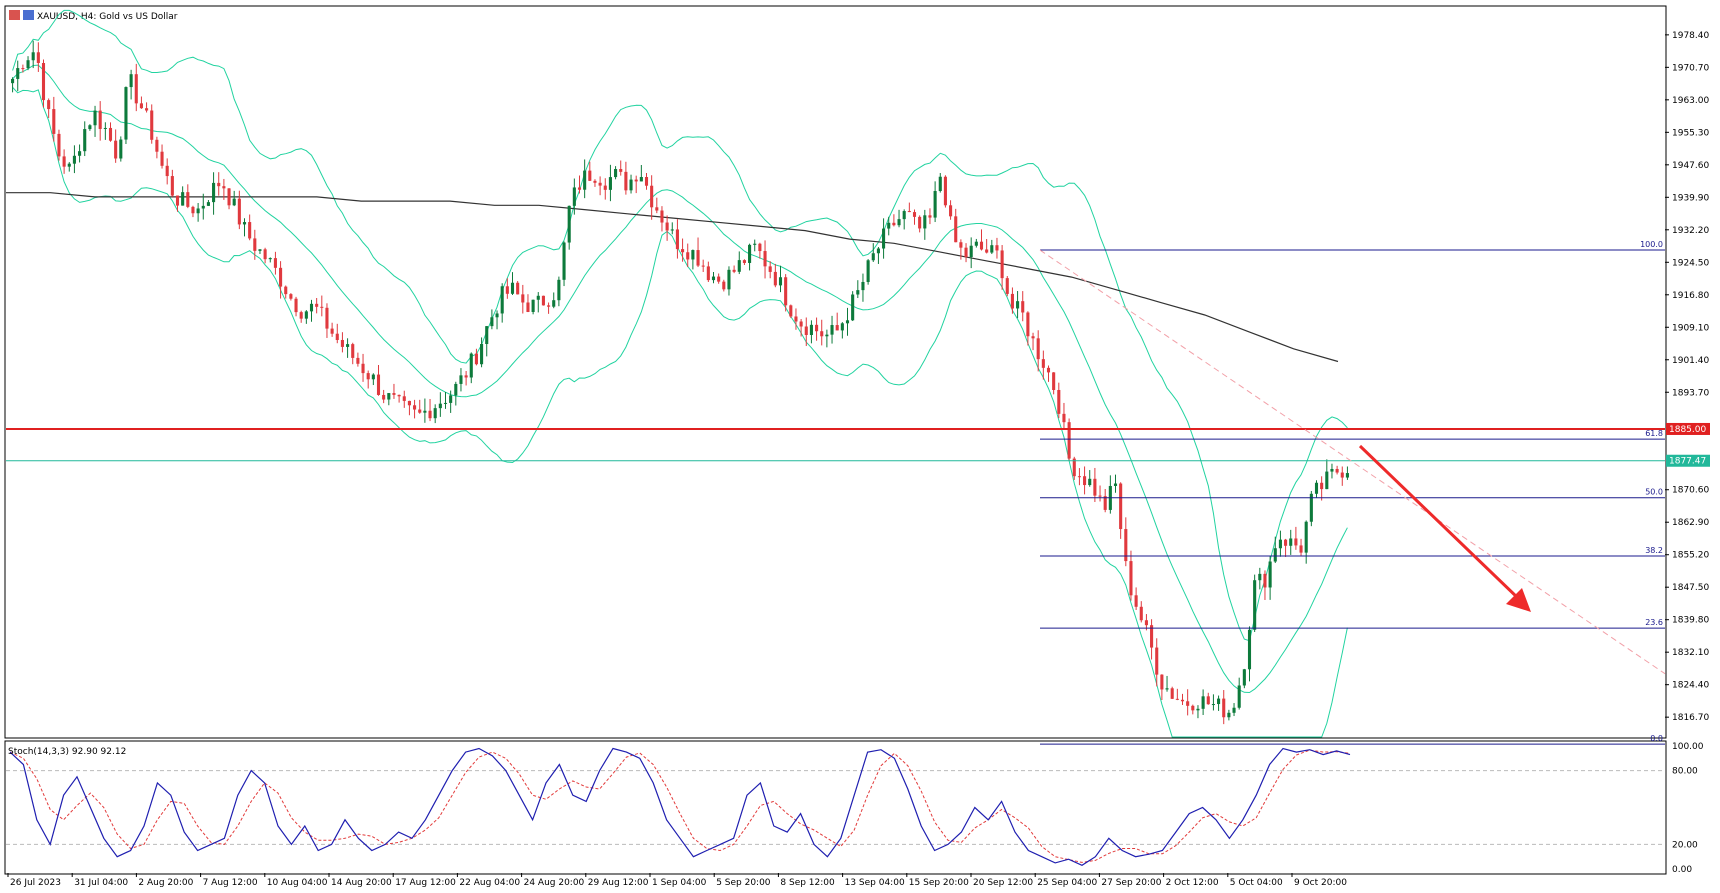 The width and height of the screenshot is (1720, 893). What do you see at coordinates (101, 883) in the screenshot?
I see `time-tick-label: 31 Jul 04:00` at bounding box center [101, 883].